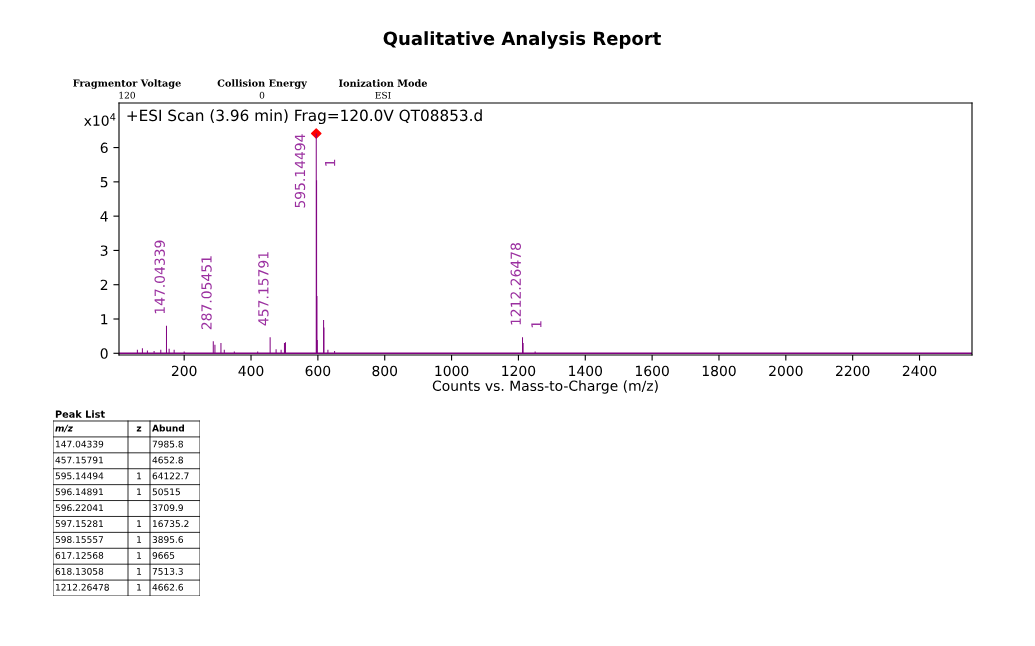  Describe the element at coordinates (383, 95) in the screenshot. I see `text: ESI` at that location.